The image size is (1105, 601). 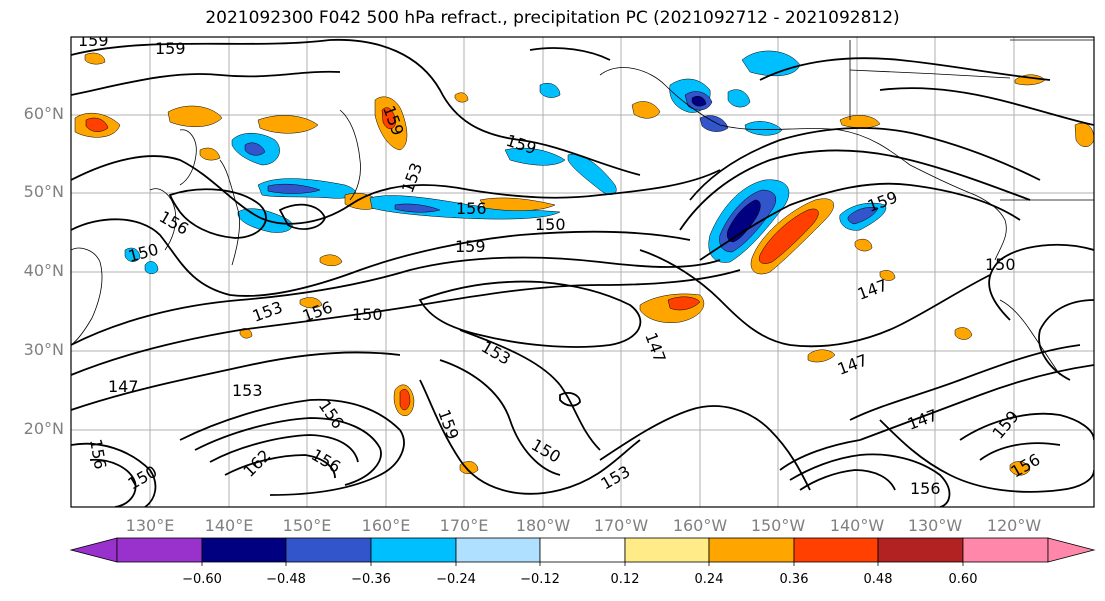 What do you see at coordinates (229, 525) in the screenshot?
I see `lon-label-140e: 140°E` at bounding box center [229, 525].